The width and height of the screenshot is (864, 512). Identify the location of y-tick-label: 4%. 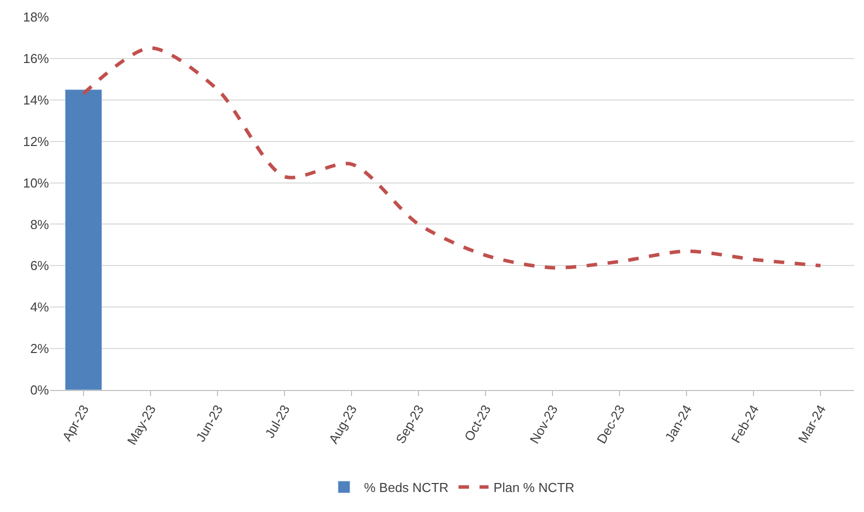
(40, 307).